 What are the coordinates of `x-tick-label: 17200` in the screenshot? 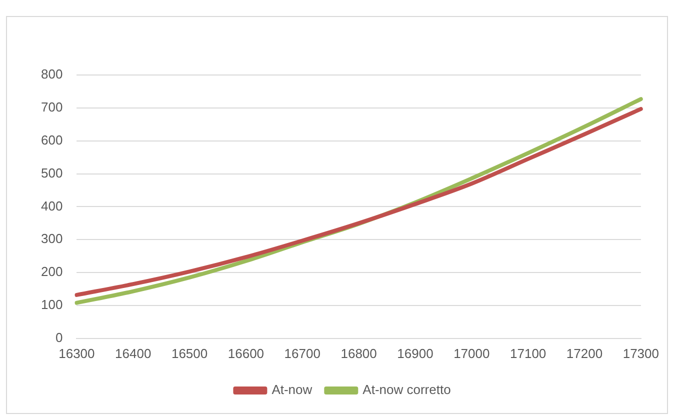 It's located at (584, 353).